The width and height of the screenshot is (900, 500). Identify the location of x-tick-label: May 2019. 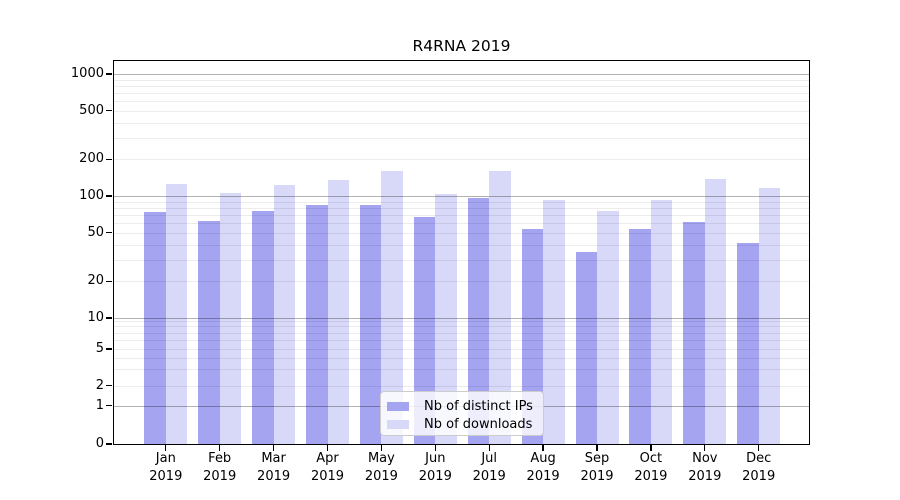
(381, 467).